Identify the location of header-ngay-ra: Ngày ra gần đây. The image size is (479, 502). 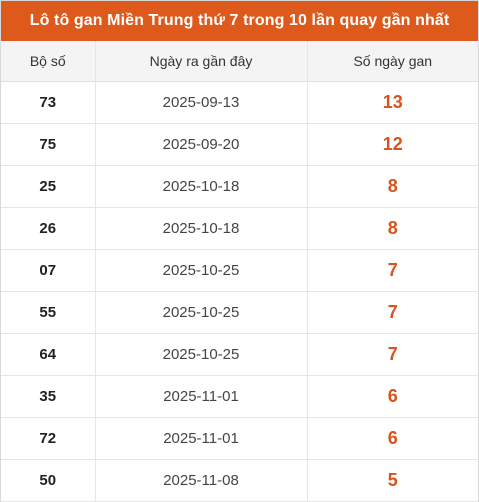
(201, 61).